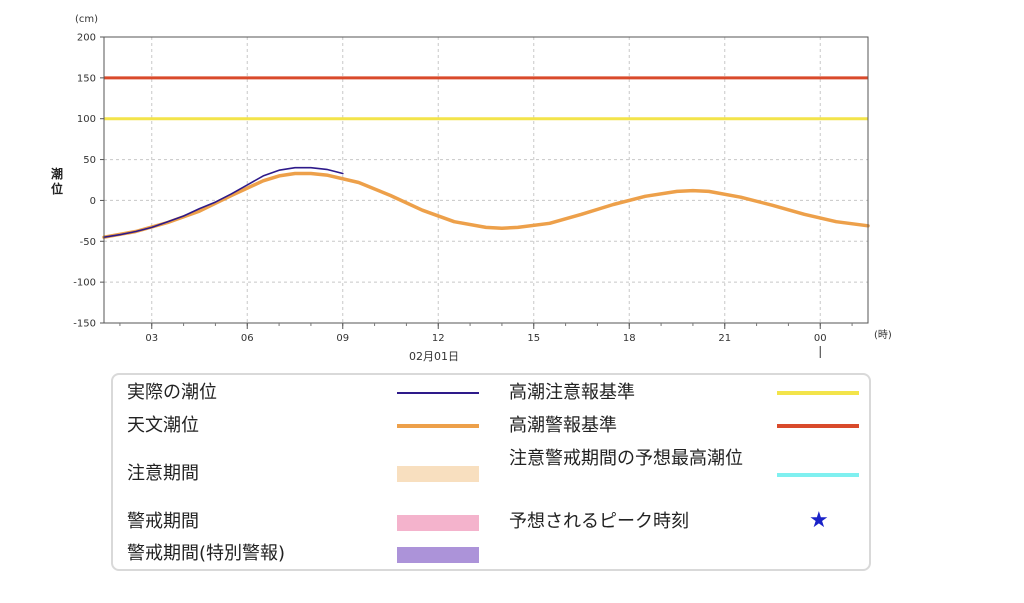 This screenshot has width=1024, height=603. I want to click on y-tick-label: -100, so click(84, 283).